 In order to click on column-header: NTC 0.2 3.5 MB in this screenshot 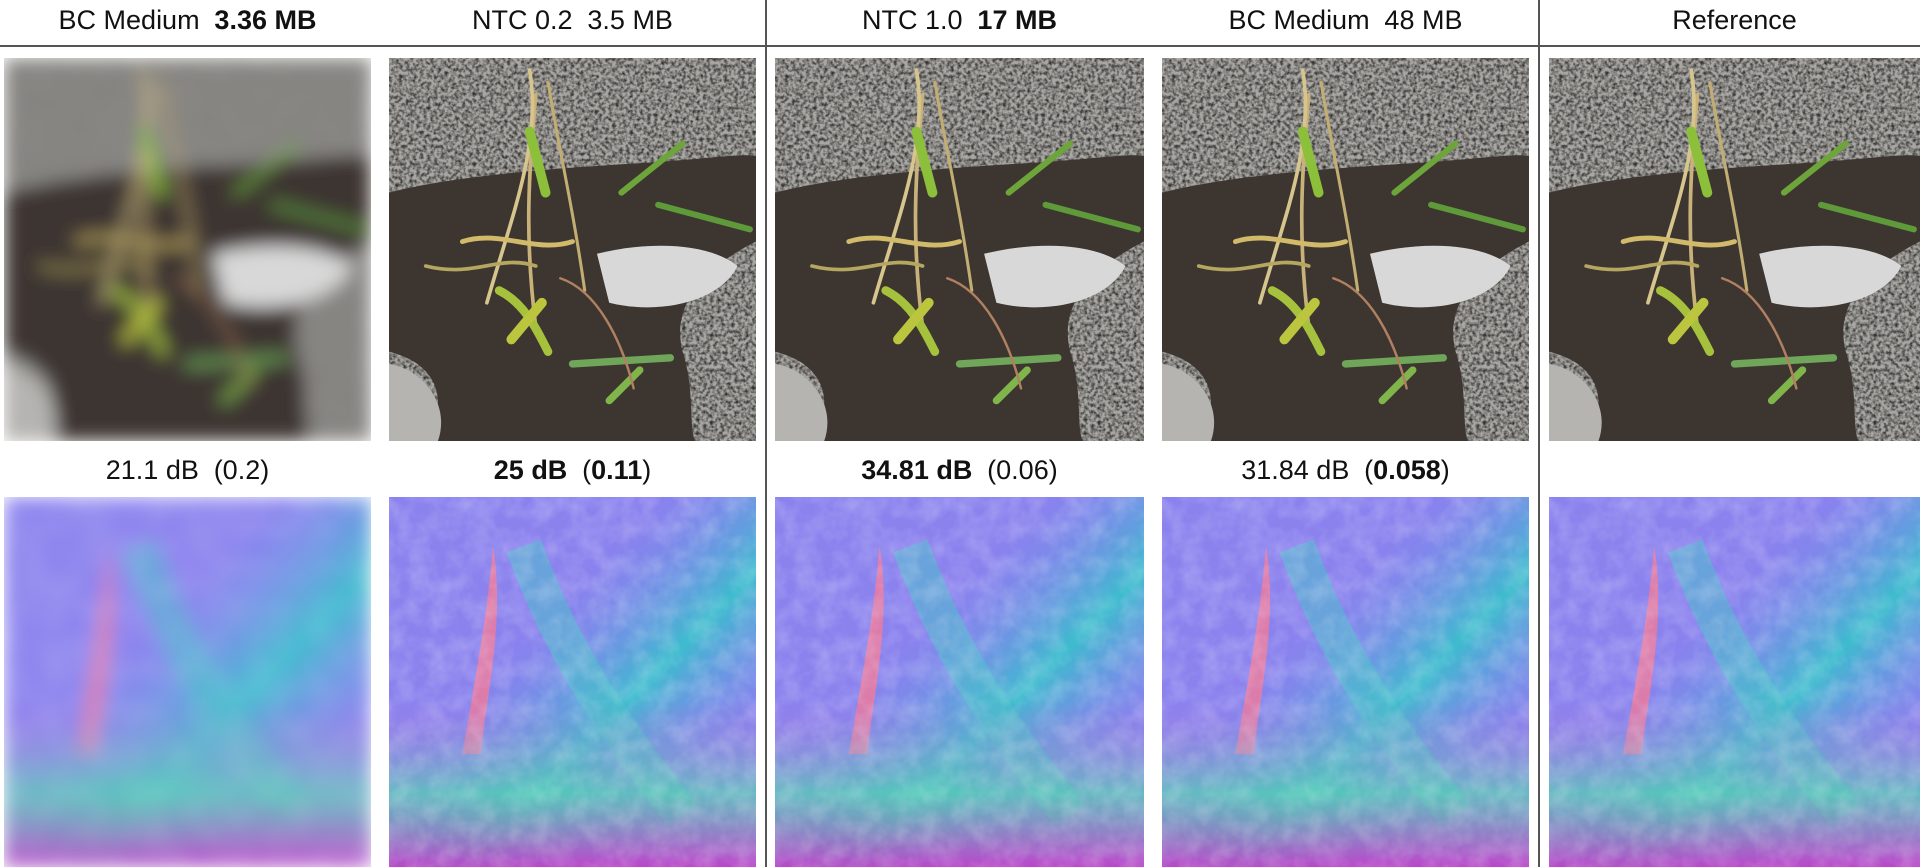, I will do `click(572, 20)`.